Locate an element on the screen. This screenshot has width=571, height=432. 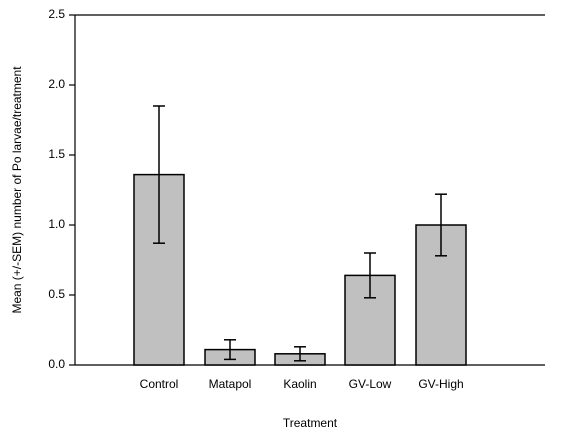
x-tick-label: GV-Low is located at coordinates (370, 384).